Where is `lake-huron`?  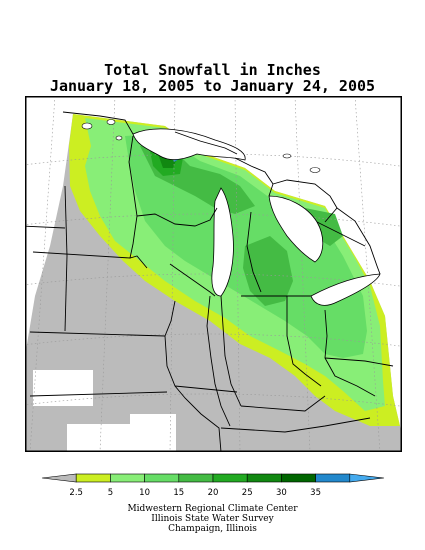 lake-huron is located at coordinates (296, 229).